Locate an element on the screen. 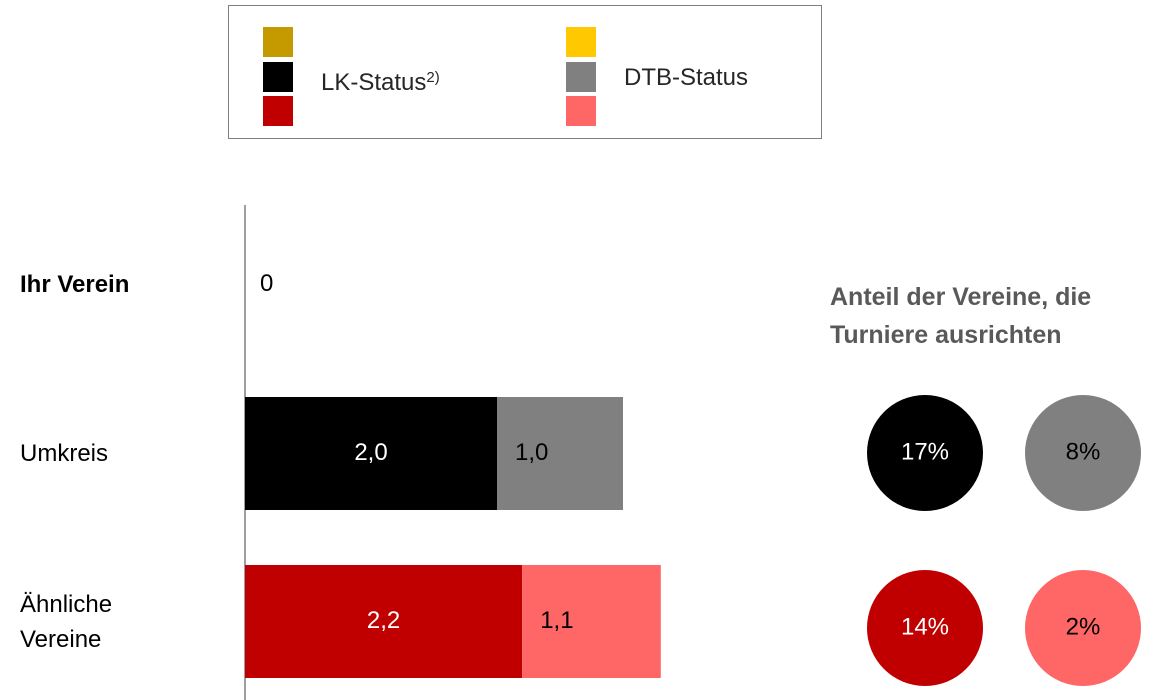  legend-label: DTB-Status is located at coordinates (686, 77).